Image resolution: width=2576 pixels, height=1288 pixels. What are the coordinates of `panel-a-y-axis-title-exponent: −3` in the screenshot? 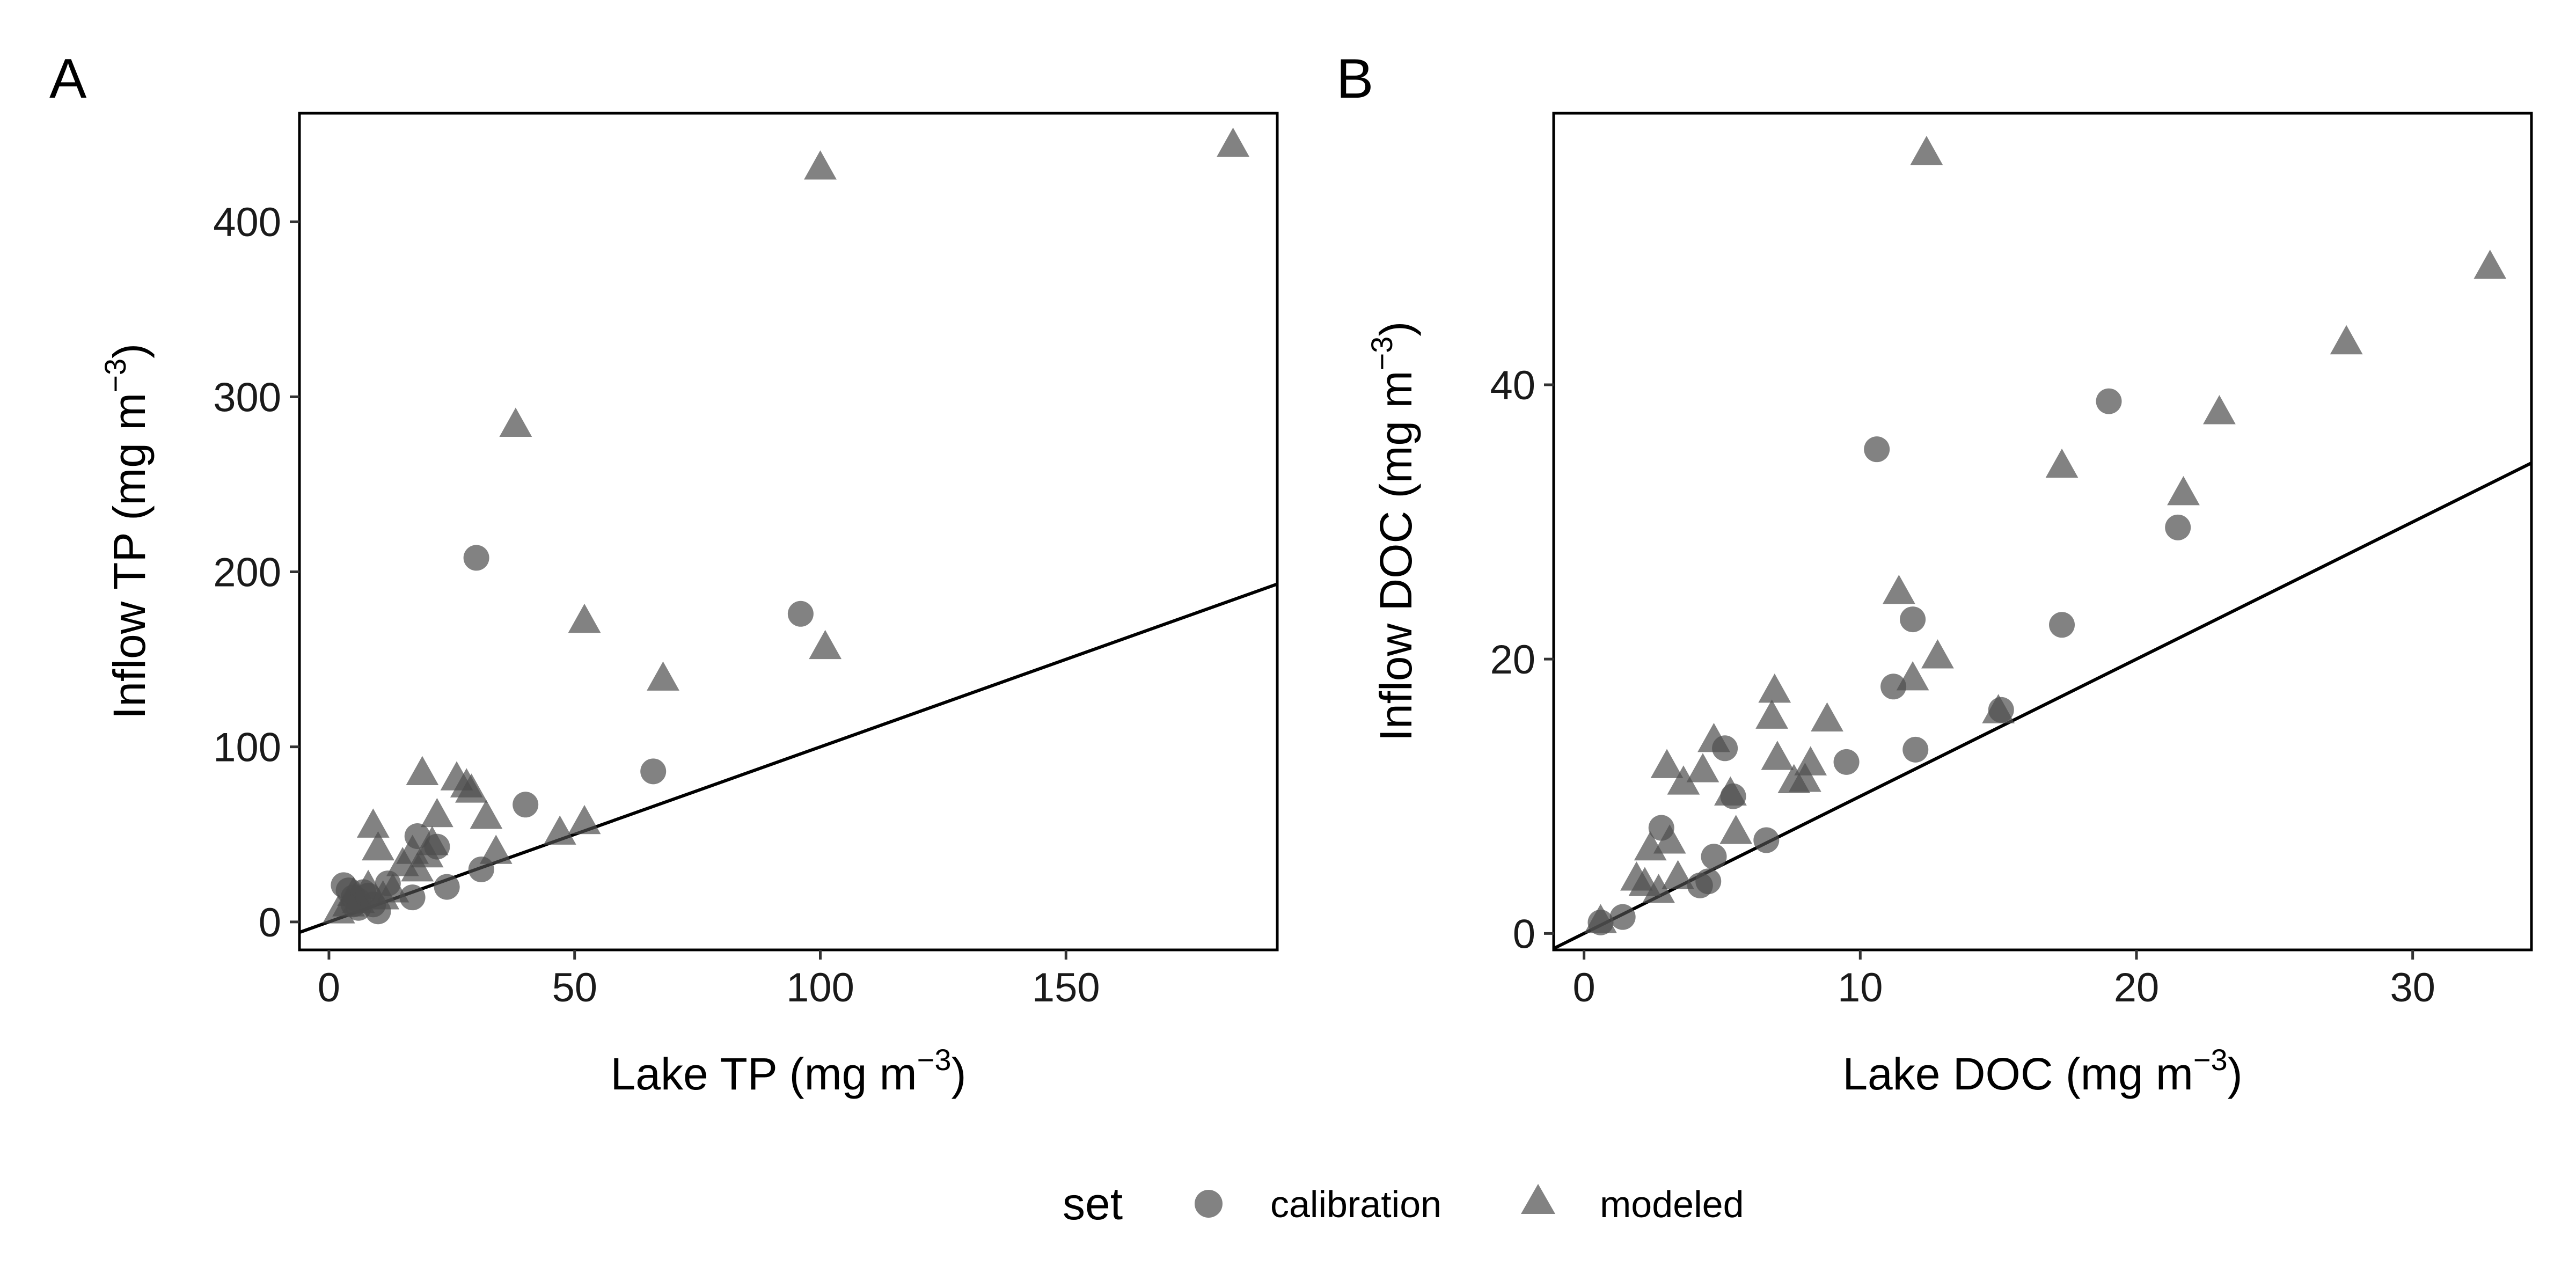 It's located at (115, 375).